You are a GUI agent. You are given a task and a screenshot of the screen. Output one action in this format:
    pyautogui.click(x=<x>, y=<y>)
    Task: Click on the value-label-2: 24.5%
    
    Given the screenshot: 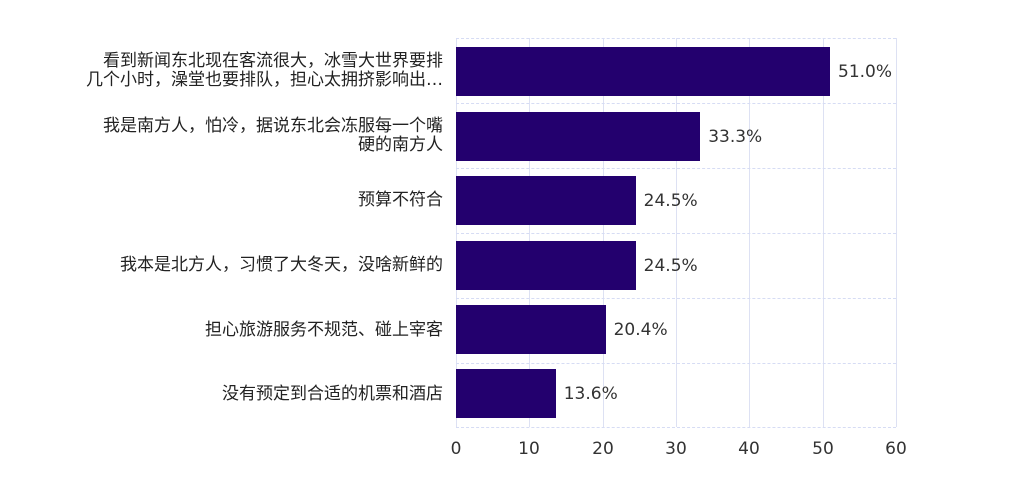 What is the action you would take?
    pyautogui.click(x=670, y=201)
    